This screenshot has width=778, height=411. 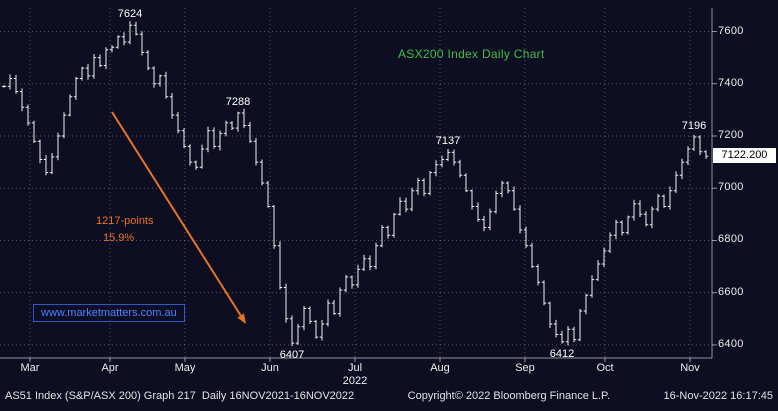 What do you see at coordinates (130, 14) in the screenshot?
I see `price-annotation-label: 7624` at bounding box center [130, 14].